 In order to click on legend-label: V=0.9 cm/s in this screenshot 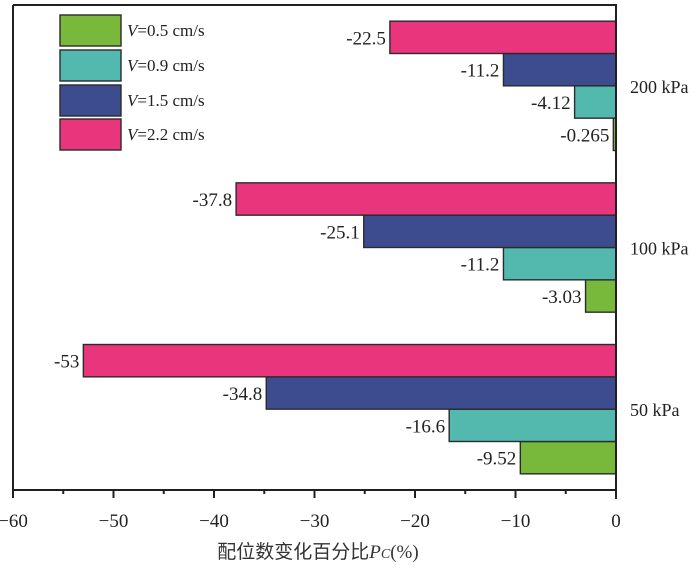, I will do `click(166, 65)`.